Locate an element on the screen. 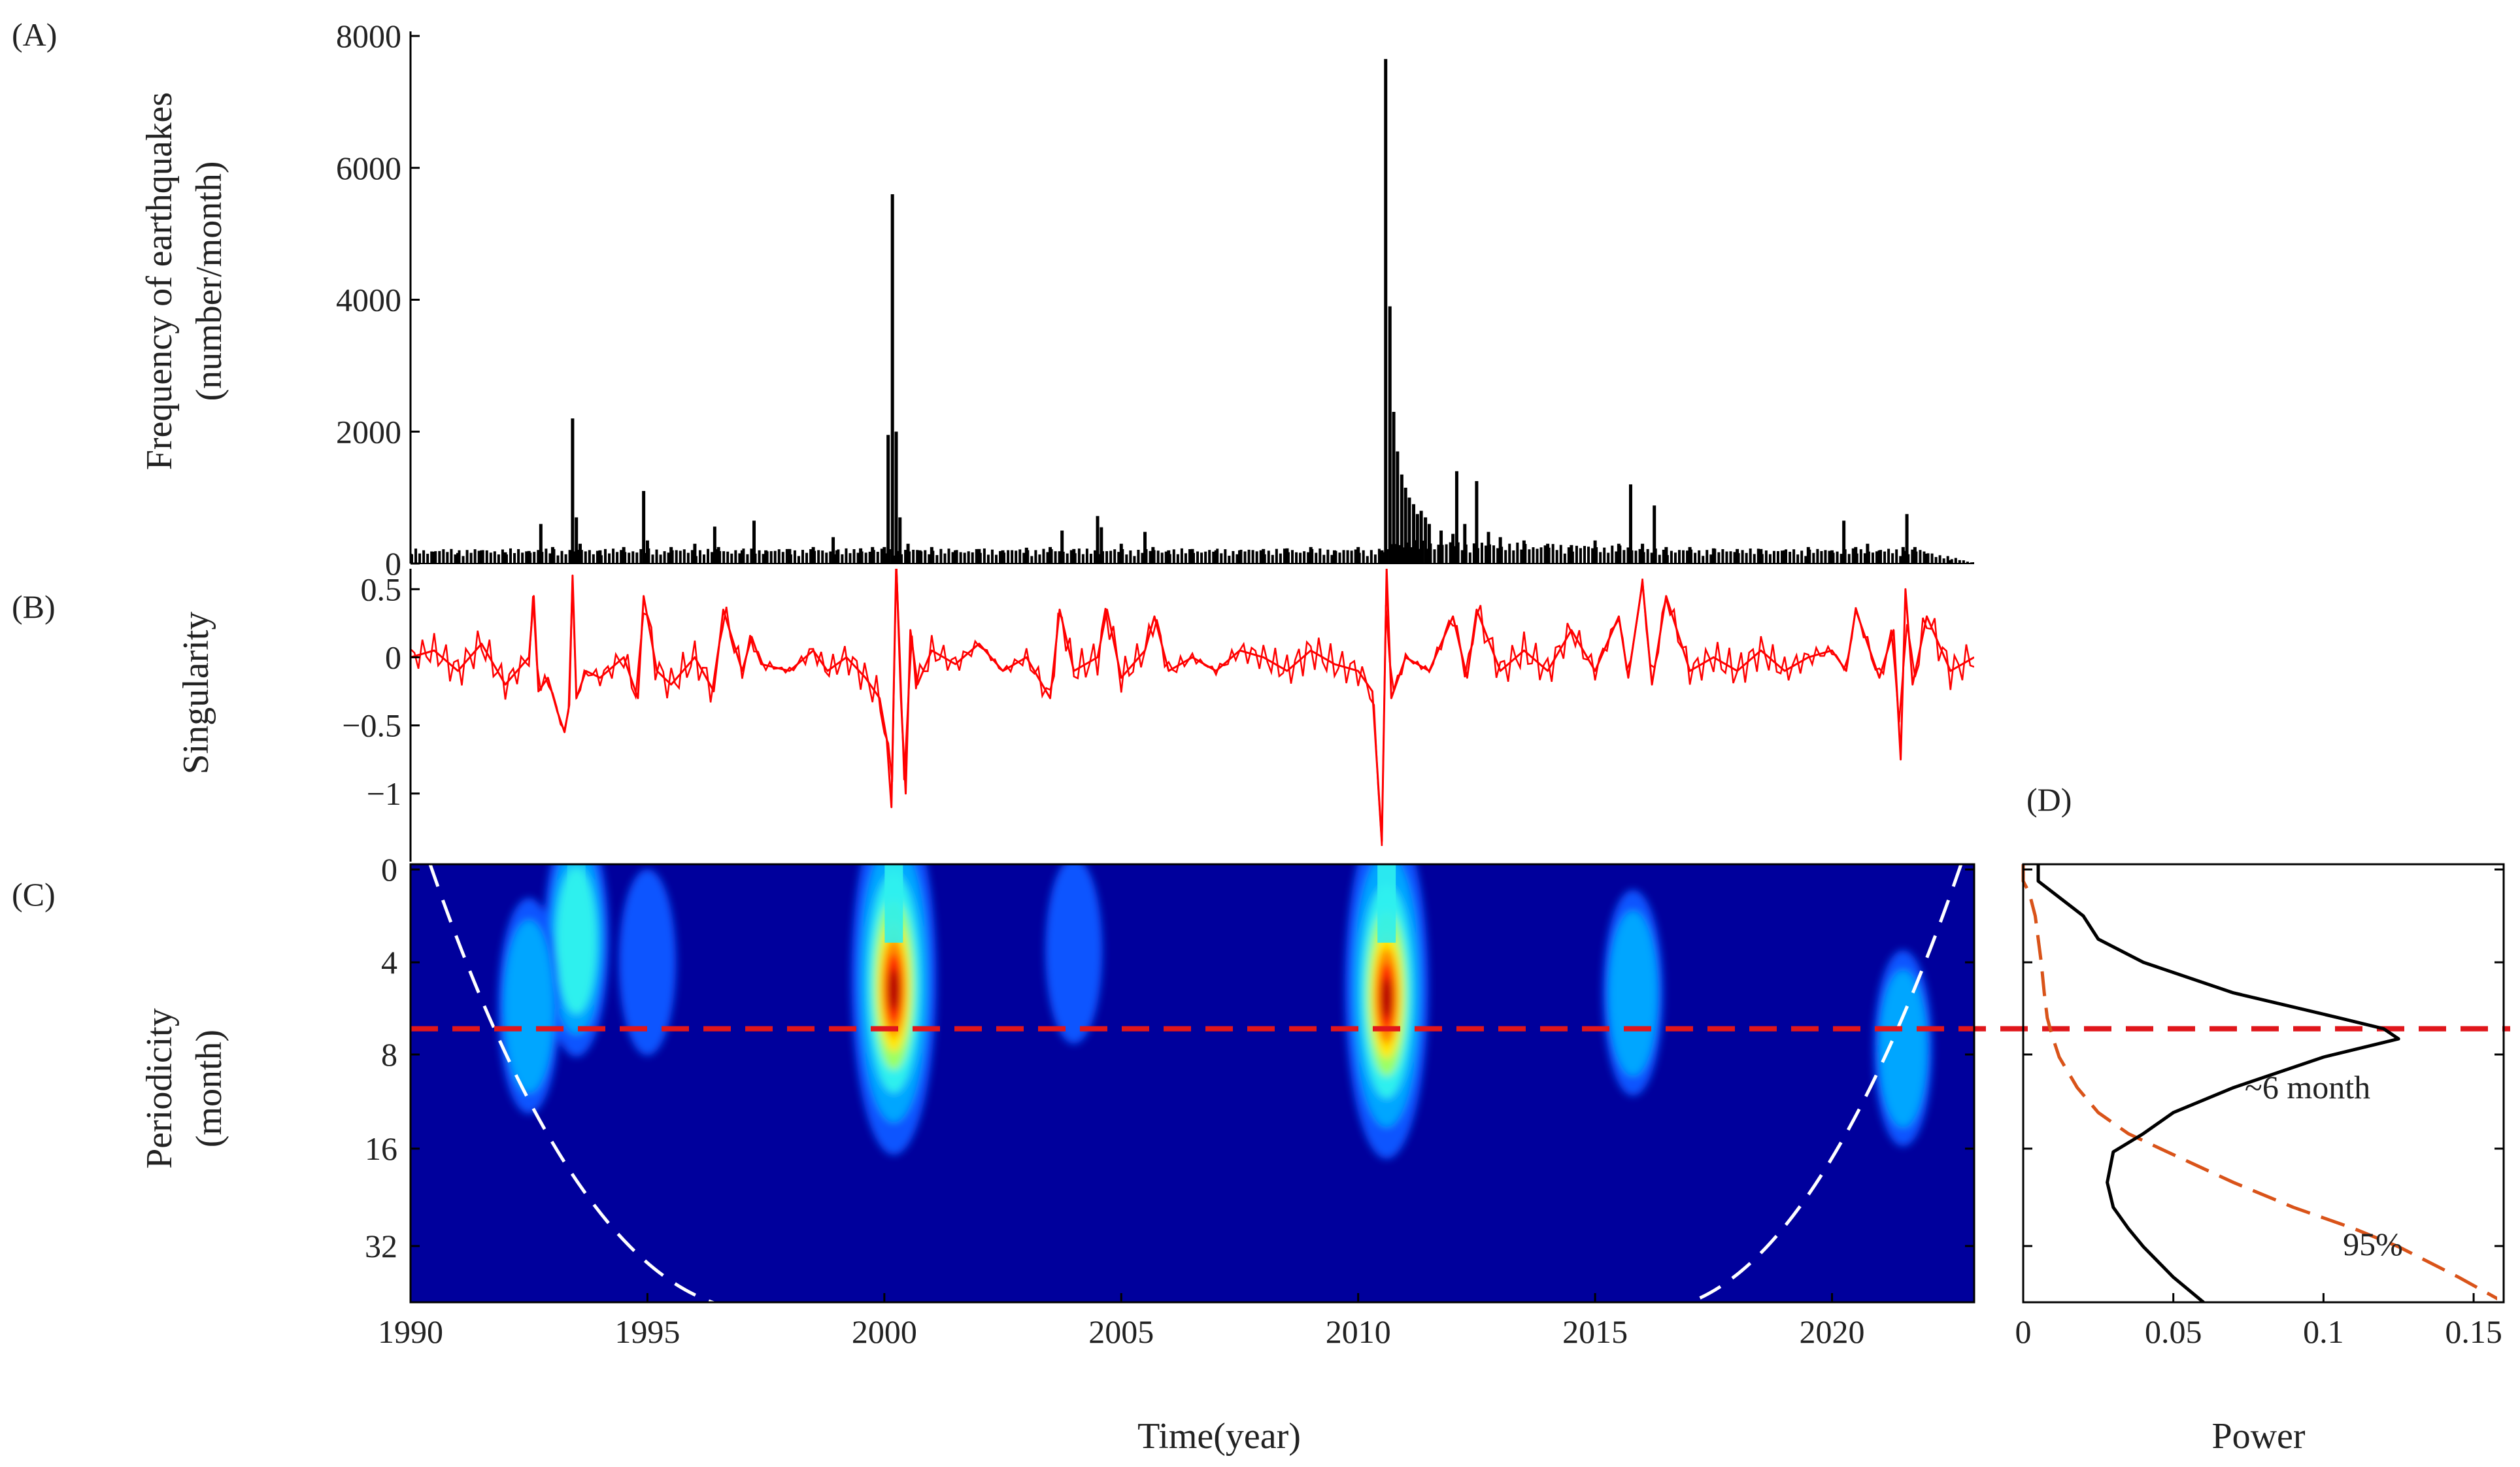  y-tick-label: 2000 is located at coordinates (368, 431).